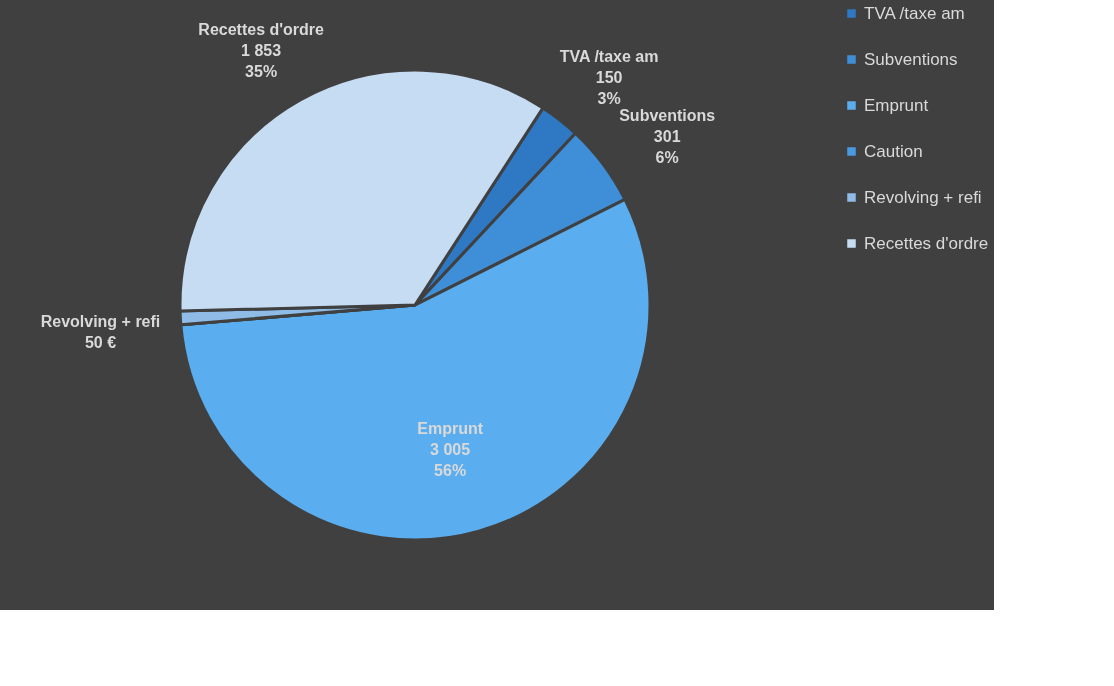  Describe the element at coordinates (450, 460) in the screenshot. I see `data-label: 3 005 56%` at that location.